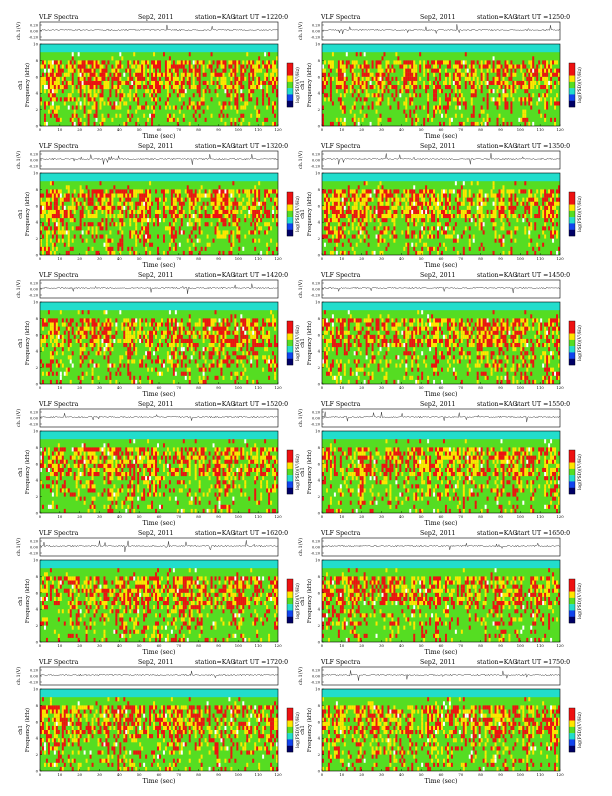  Describe the element at coordinates (278, 387) in the screenshot. I see `x-tick-label: 120` at that location.